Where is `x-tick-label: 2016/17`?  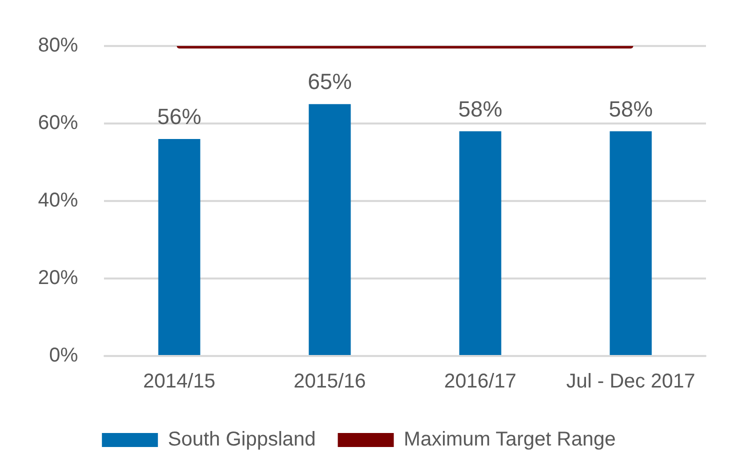 x-tick-label: 2016/17 is located at coordinates (480, 381).